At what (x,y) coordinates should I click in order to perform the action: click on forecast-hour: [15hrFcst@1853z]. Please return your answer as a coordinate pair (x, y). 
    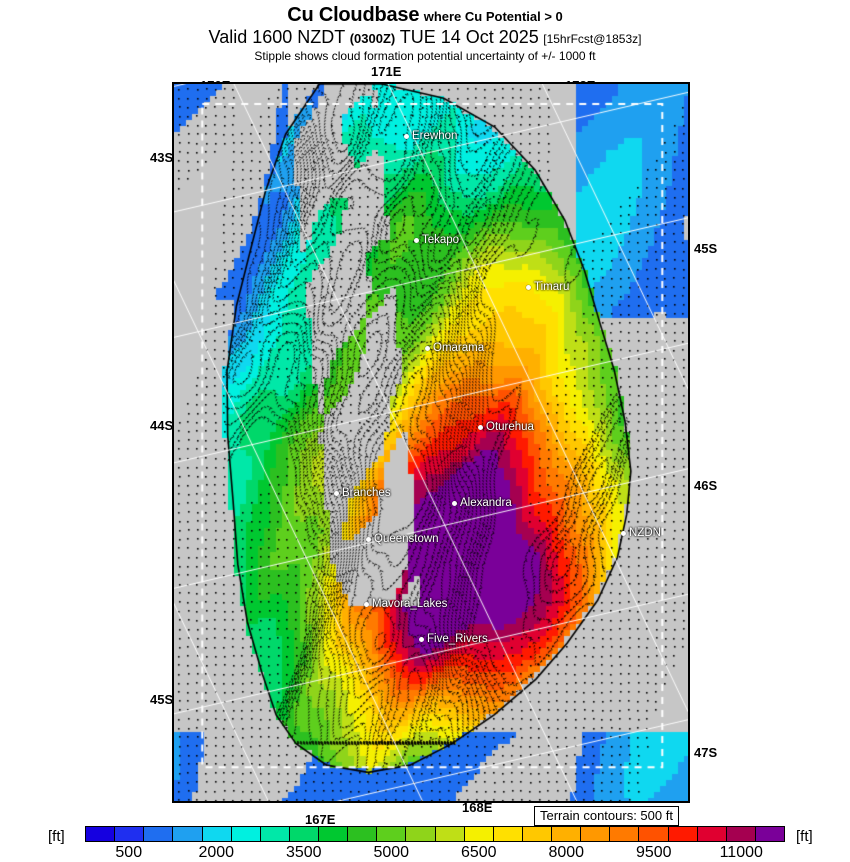
    Looking at the image, I should click on (592, 39).